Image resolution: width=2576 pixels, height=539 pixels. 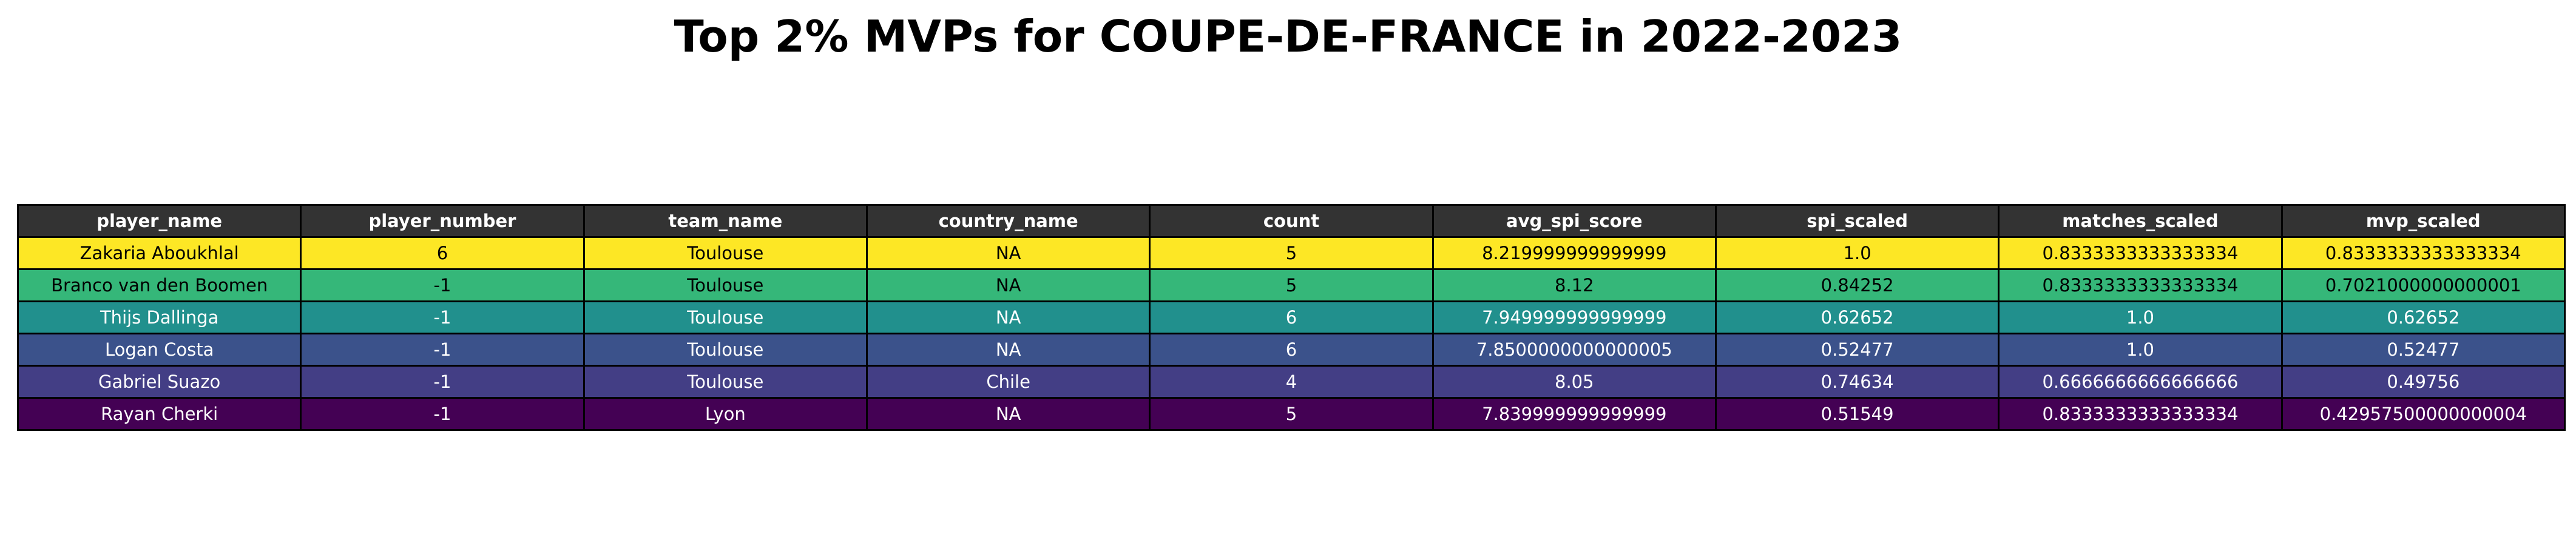 I want to click on table-cell-player-name: Rayan Cherki, so click(x=159, y=414).